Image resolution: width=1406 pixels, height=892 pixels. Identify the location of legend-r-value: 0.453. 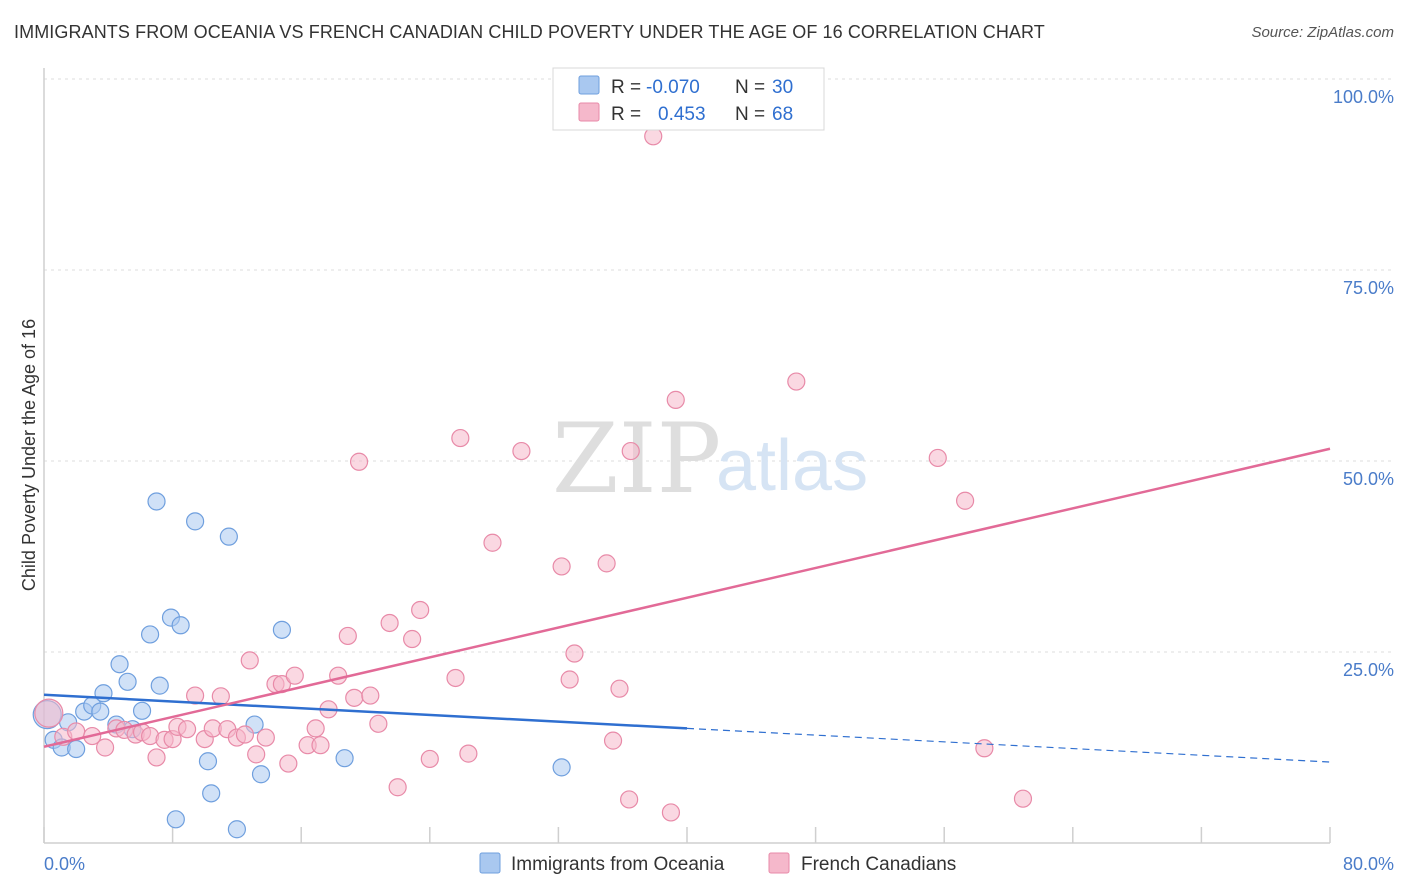
(682, 114).